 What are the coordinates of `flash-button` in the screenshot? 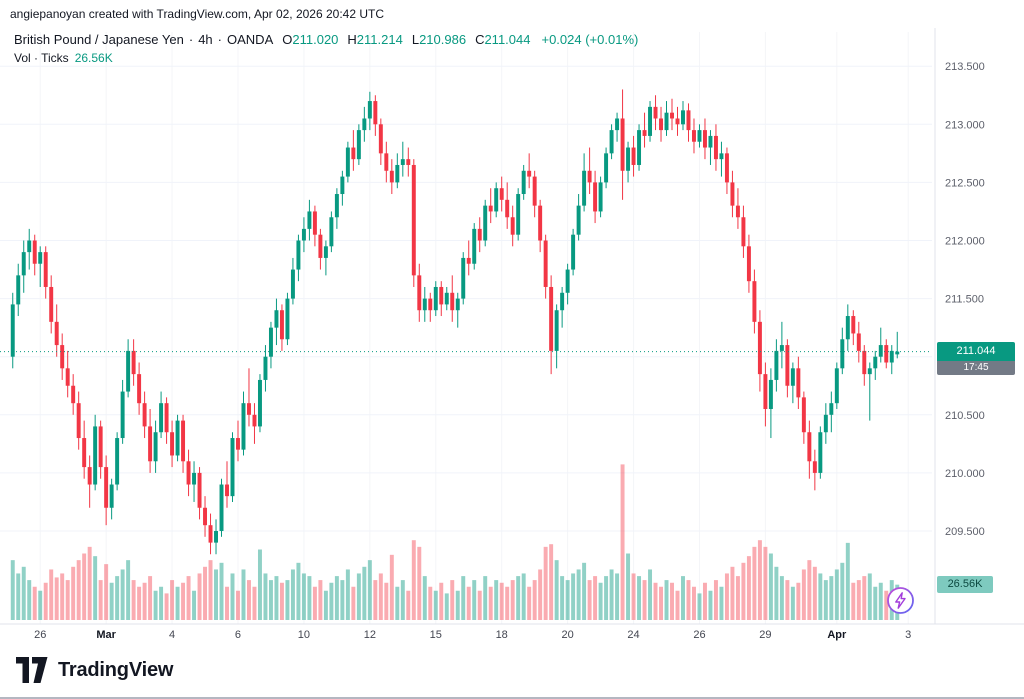 It's located at (900, 600).